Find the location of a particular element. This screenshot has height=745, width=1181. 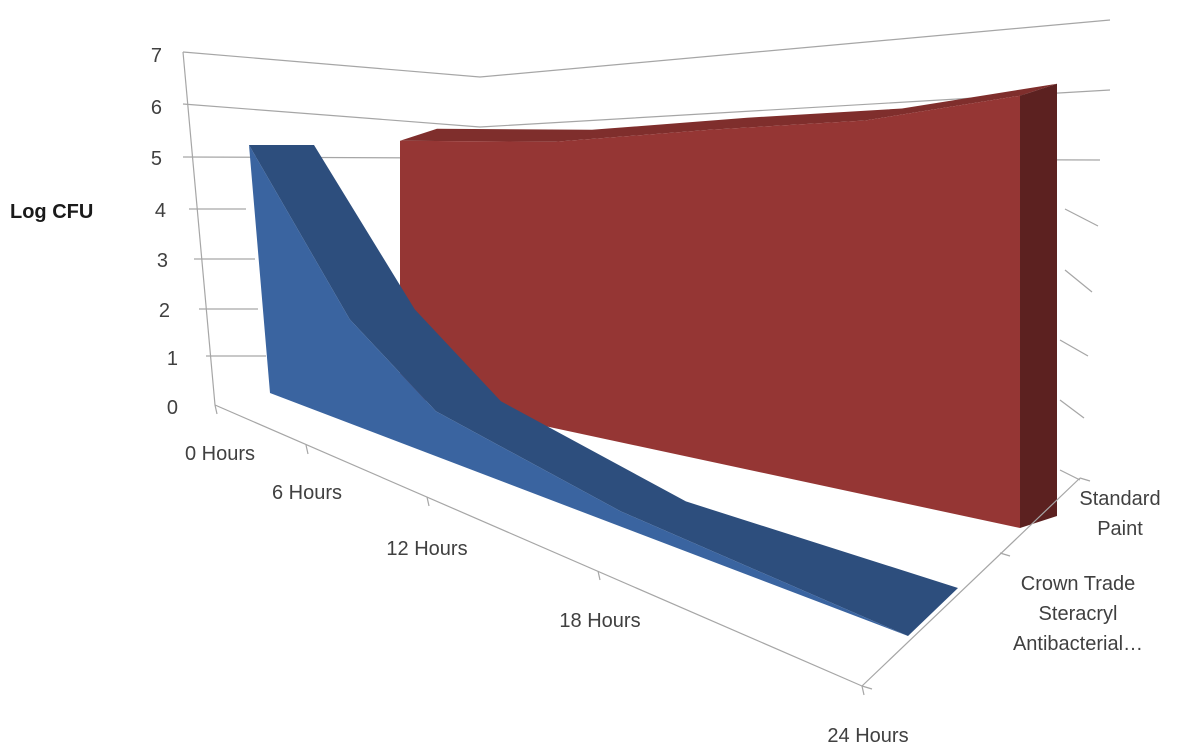

y-tick-label: 1 is located at coordinates (172, 359).